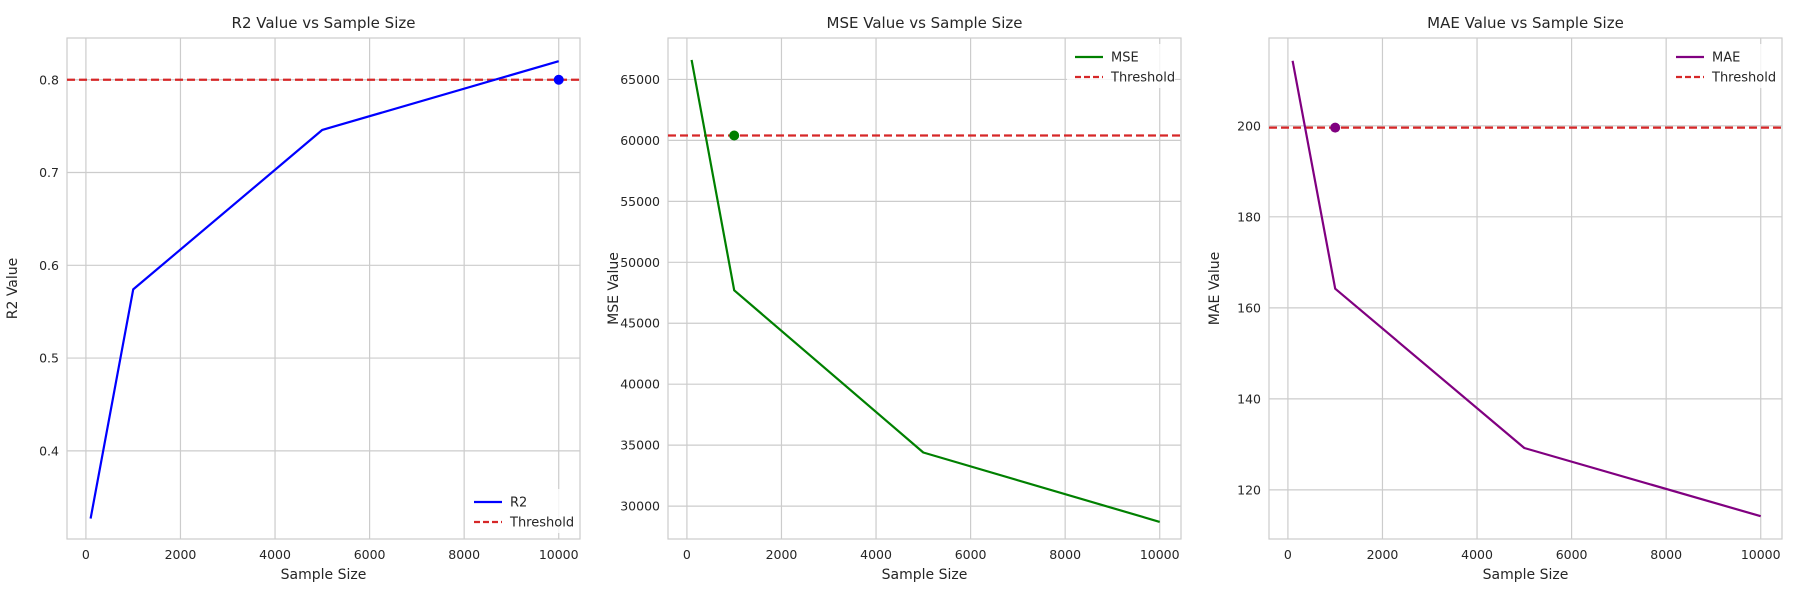 This screenshot has height=600, width=1800. Describe the element at coordinates (1249, 125) in the screenshot. I see `y-tick-label: 200` at that location.